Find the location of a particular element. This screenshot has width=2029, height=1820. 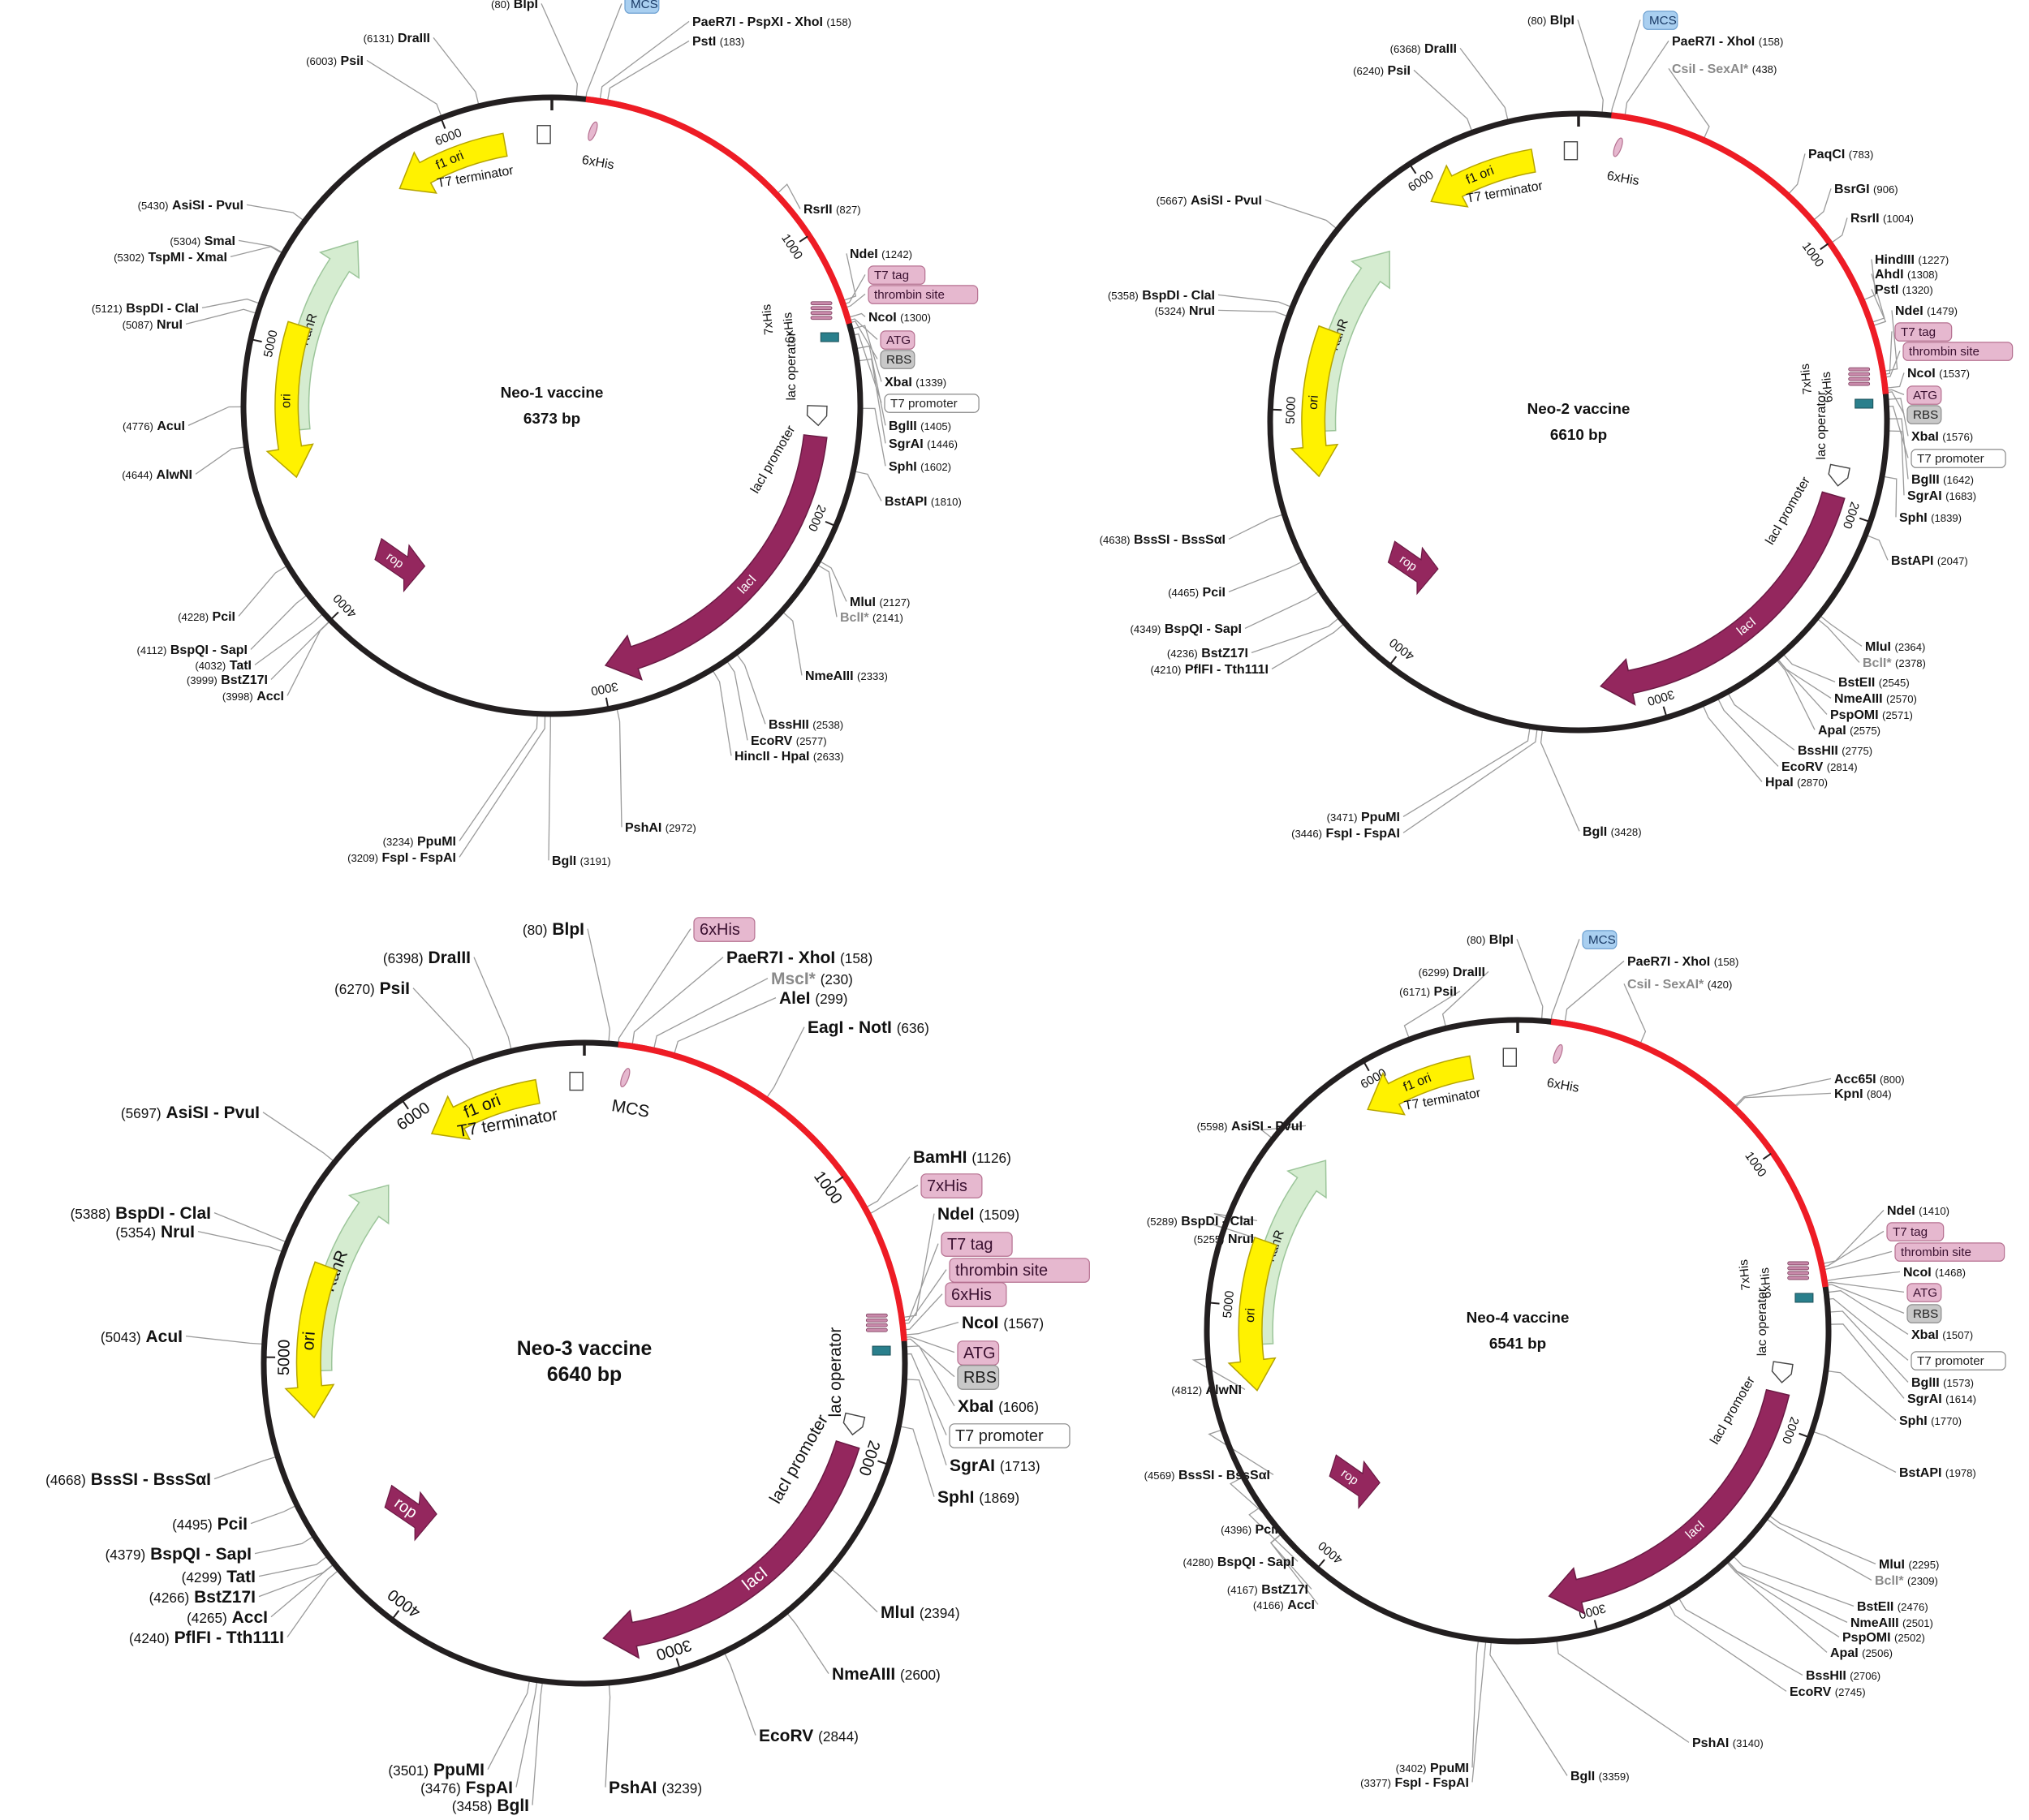

site-tag-label: RBS is located at coordinates (1925, 415).